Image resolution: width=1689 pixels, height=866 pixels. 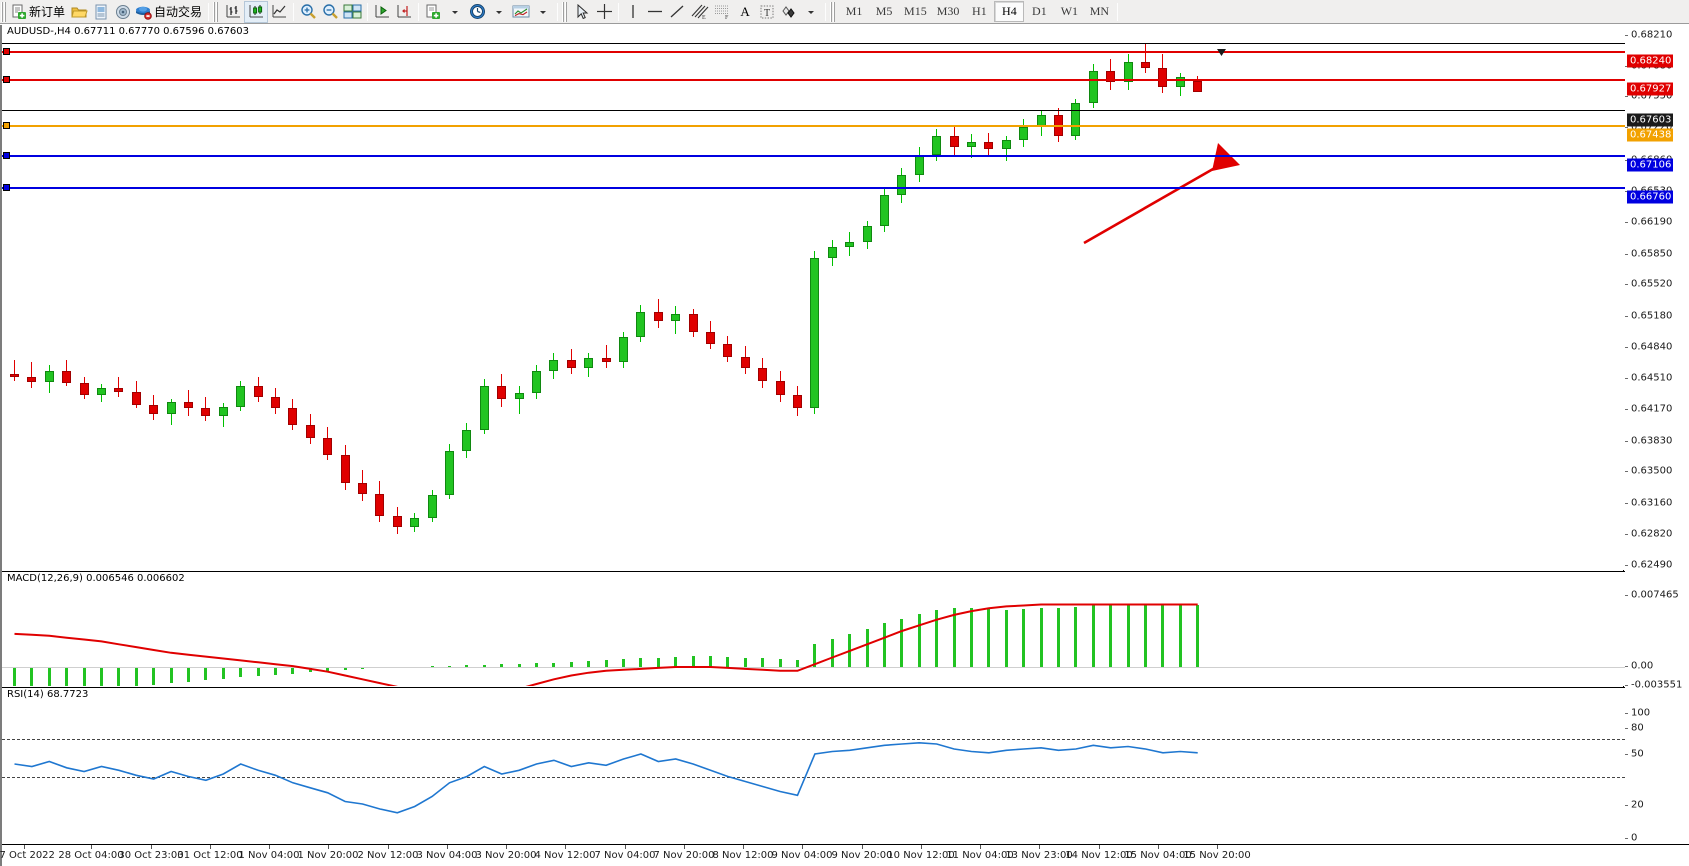 What do you see at coordinates (1039, 11) in the screenshot?
I see `timeframe-button-d1: D1` at bounding box center [1039, 11].